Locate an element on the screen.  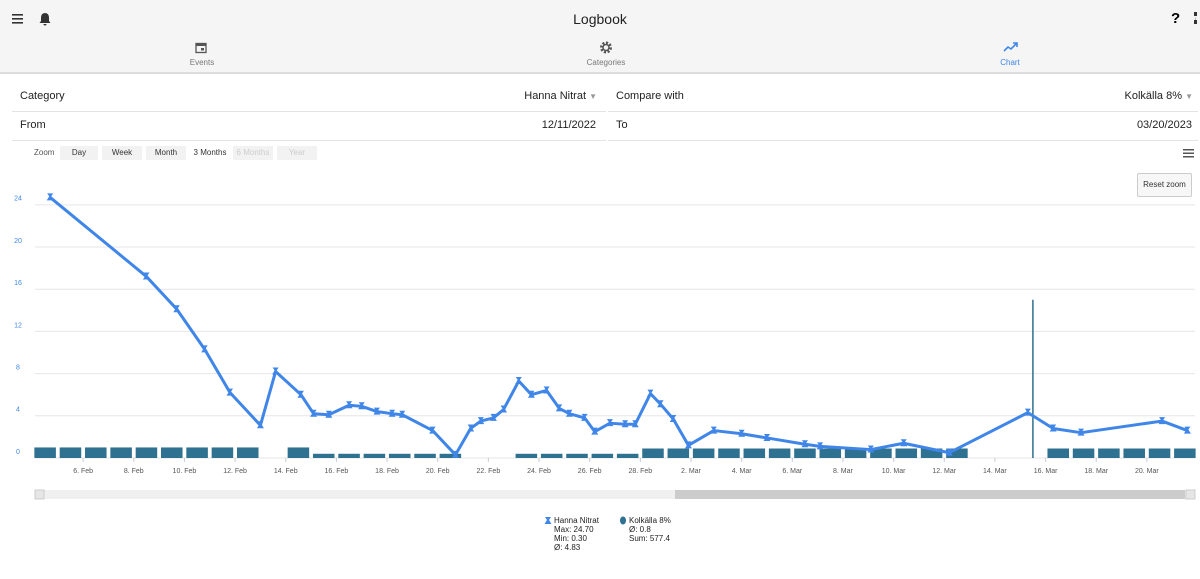
legend-name: Kolkälla 8% is located at coordinates (650, 520).